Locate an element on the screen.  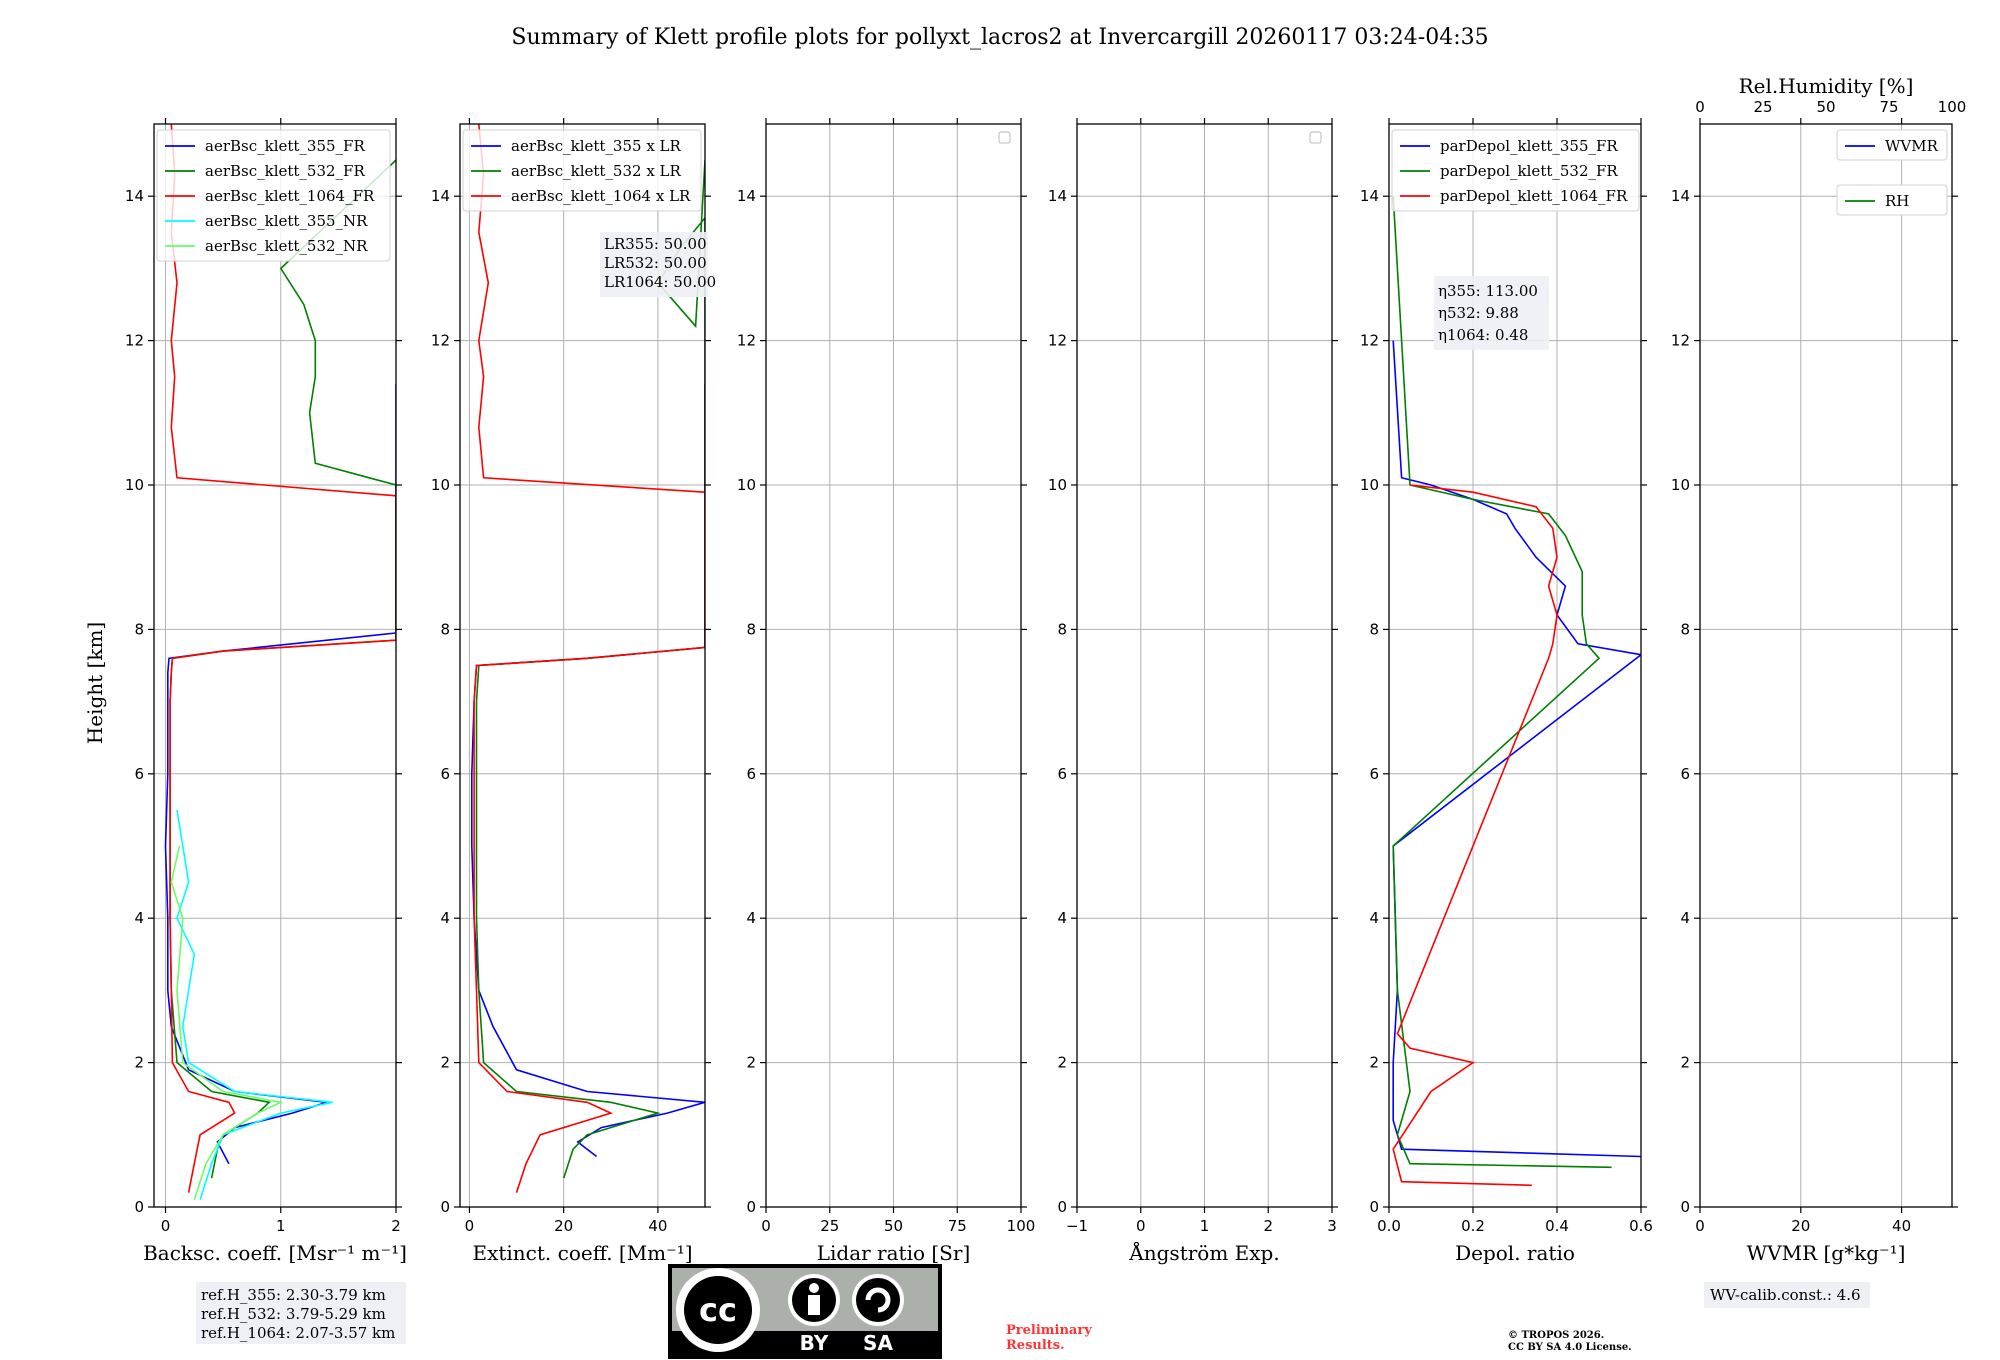
annotation-text: LR1064: 50.00 is located at coordinates (660, 282).